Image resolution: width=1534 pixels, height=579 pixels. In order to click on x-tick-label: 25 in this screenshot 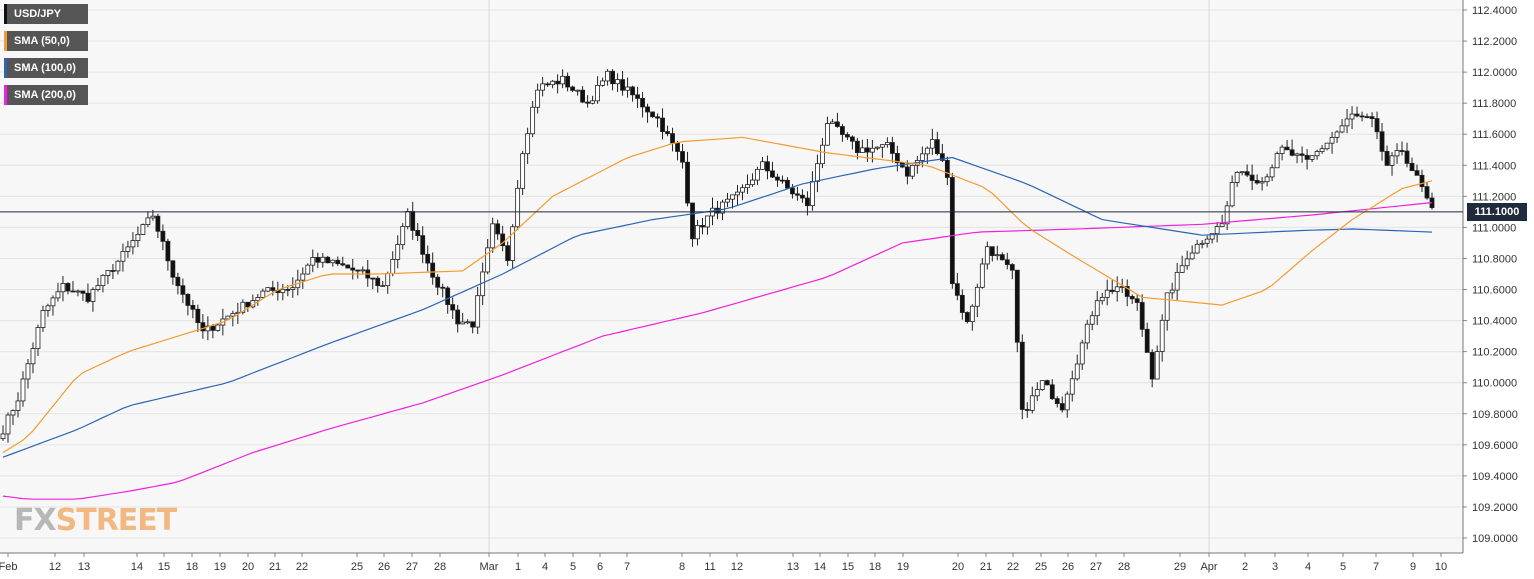, I will do `click(1041, 567)`.